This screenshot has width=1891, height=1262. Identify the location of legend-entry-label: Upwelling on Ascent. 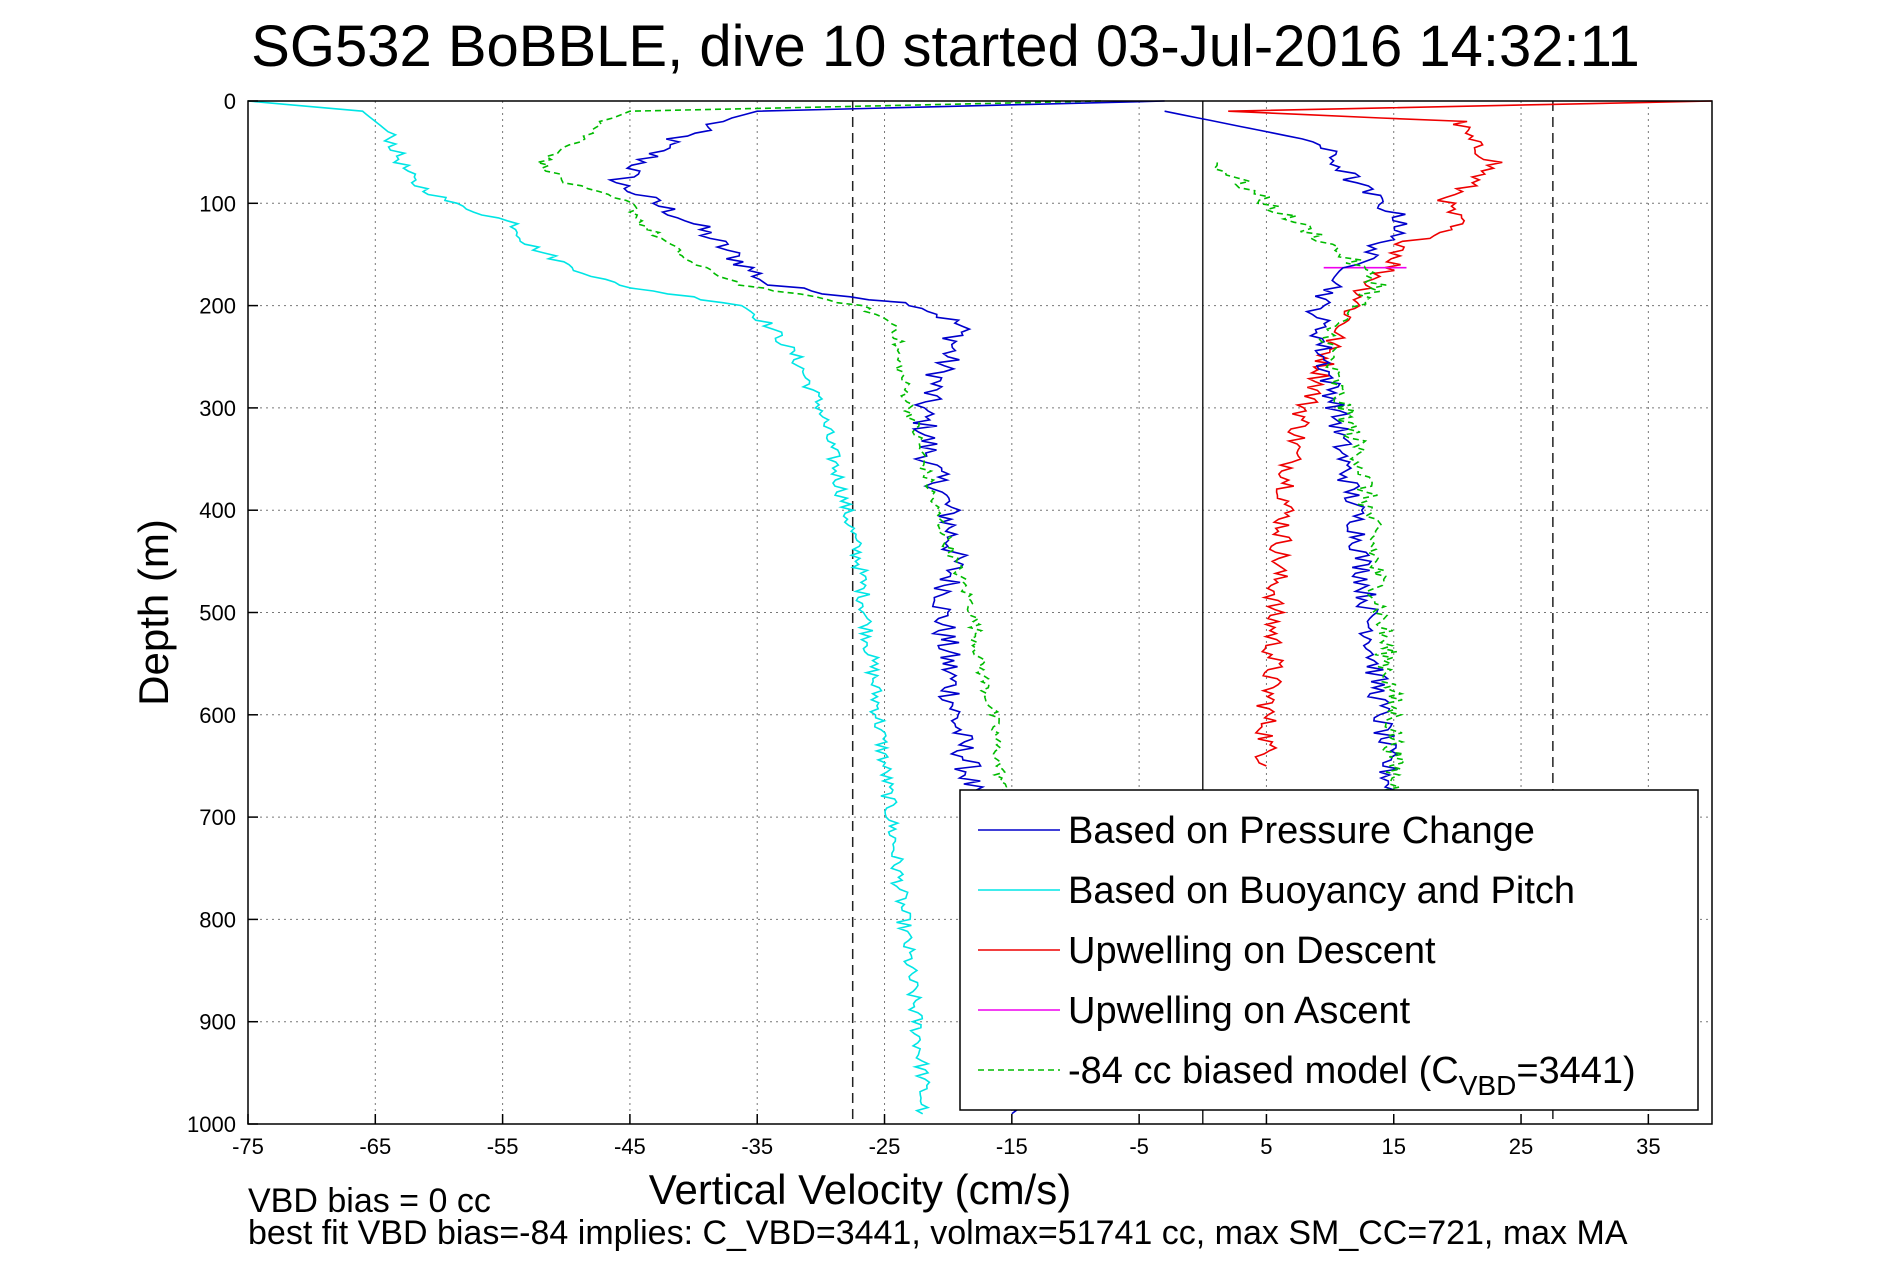
(1239, 1011).